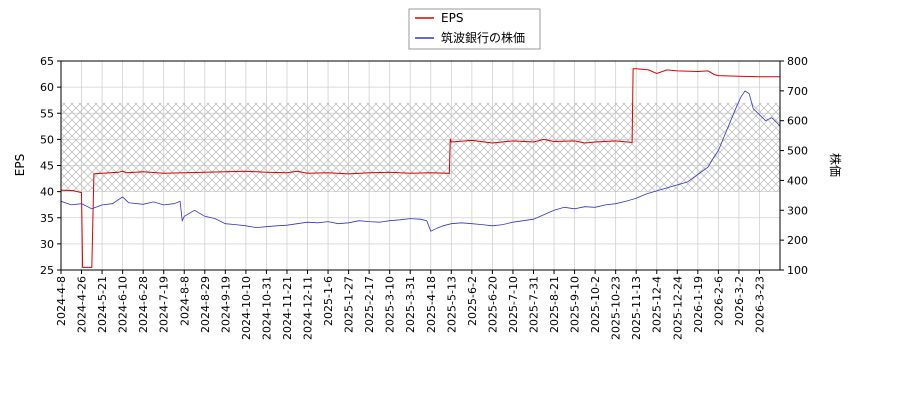  Describe the element at coordinates (718, 301) in the screenshot. I see `x-tick-label: 2026-2-6` at that location.